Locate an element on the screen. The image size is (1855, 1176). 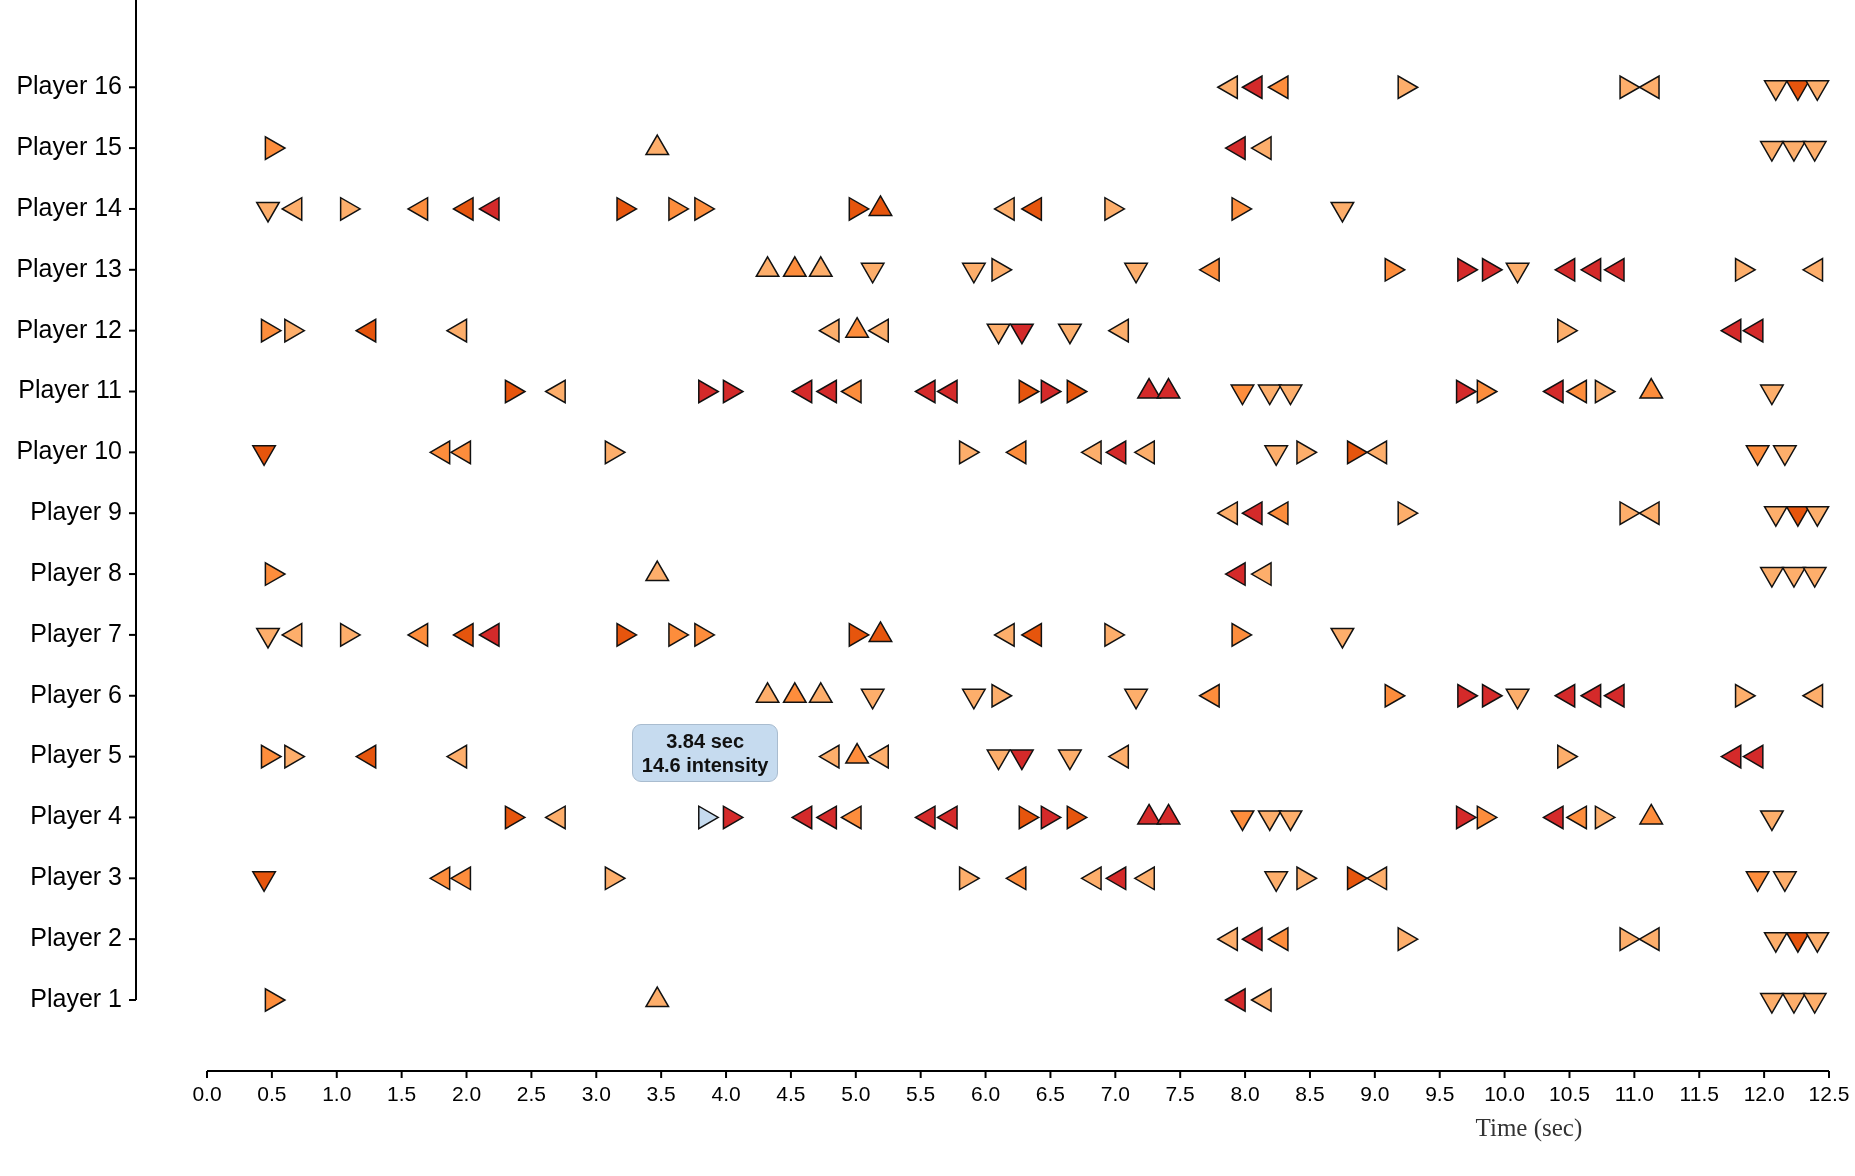
y-tick-label: Player 16 is located at coordinates (69, 85).